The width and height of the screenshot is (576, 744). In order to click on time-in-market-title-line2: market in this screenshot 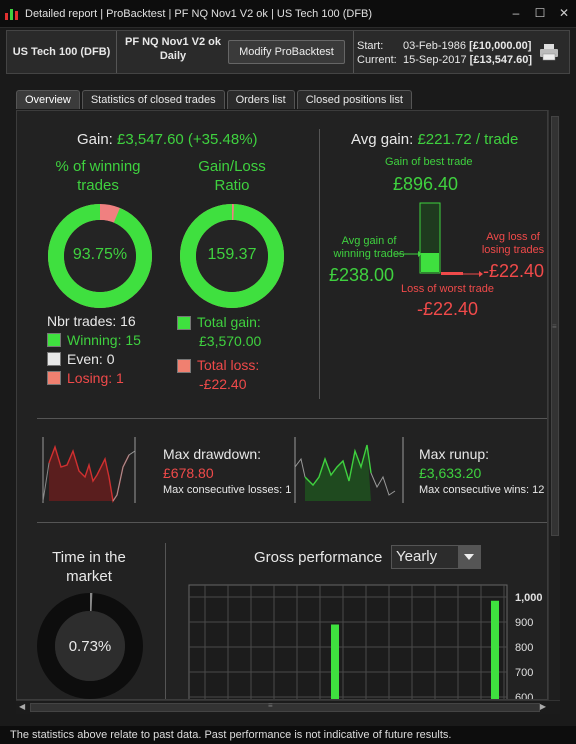, I will do `click(89, 576)`.